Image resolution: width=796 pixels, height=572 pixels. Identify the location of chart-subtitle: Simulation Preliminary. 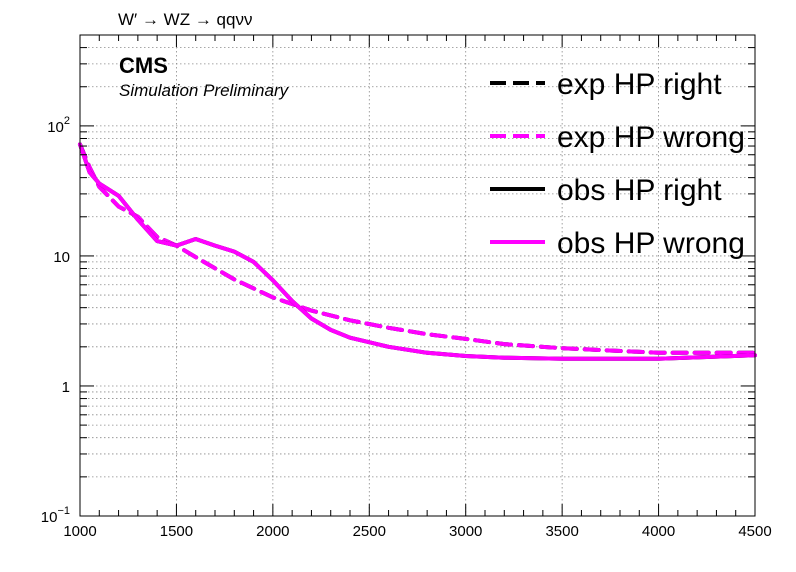
(204, 90).